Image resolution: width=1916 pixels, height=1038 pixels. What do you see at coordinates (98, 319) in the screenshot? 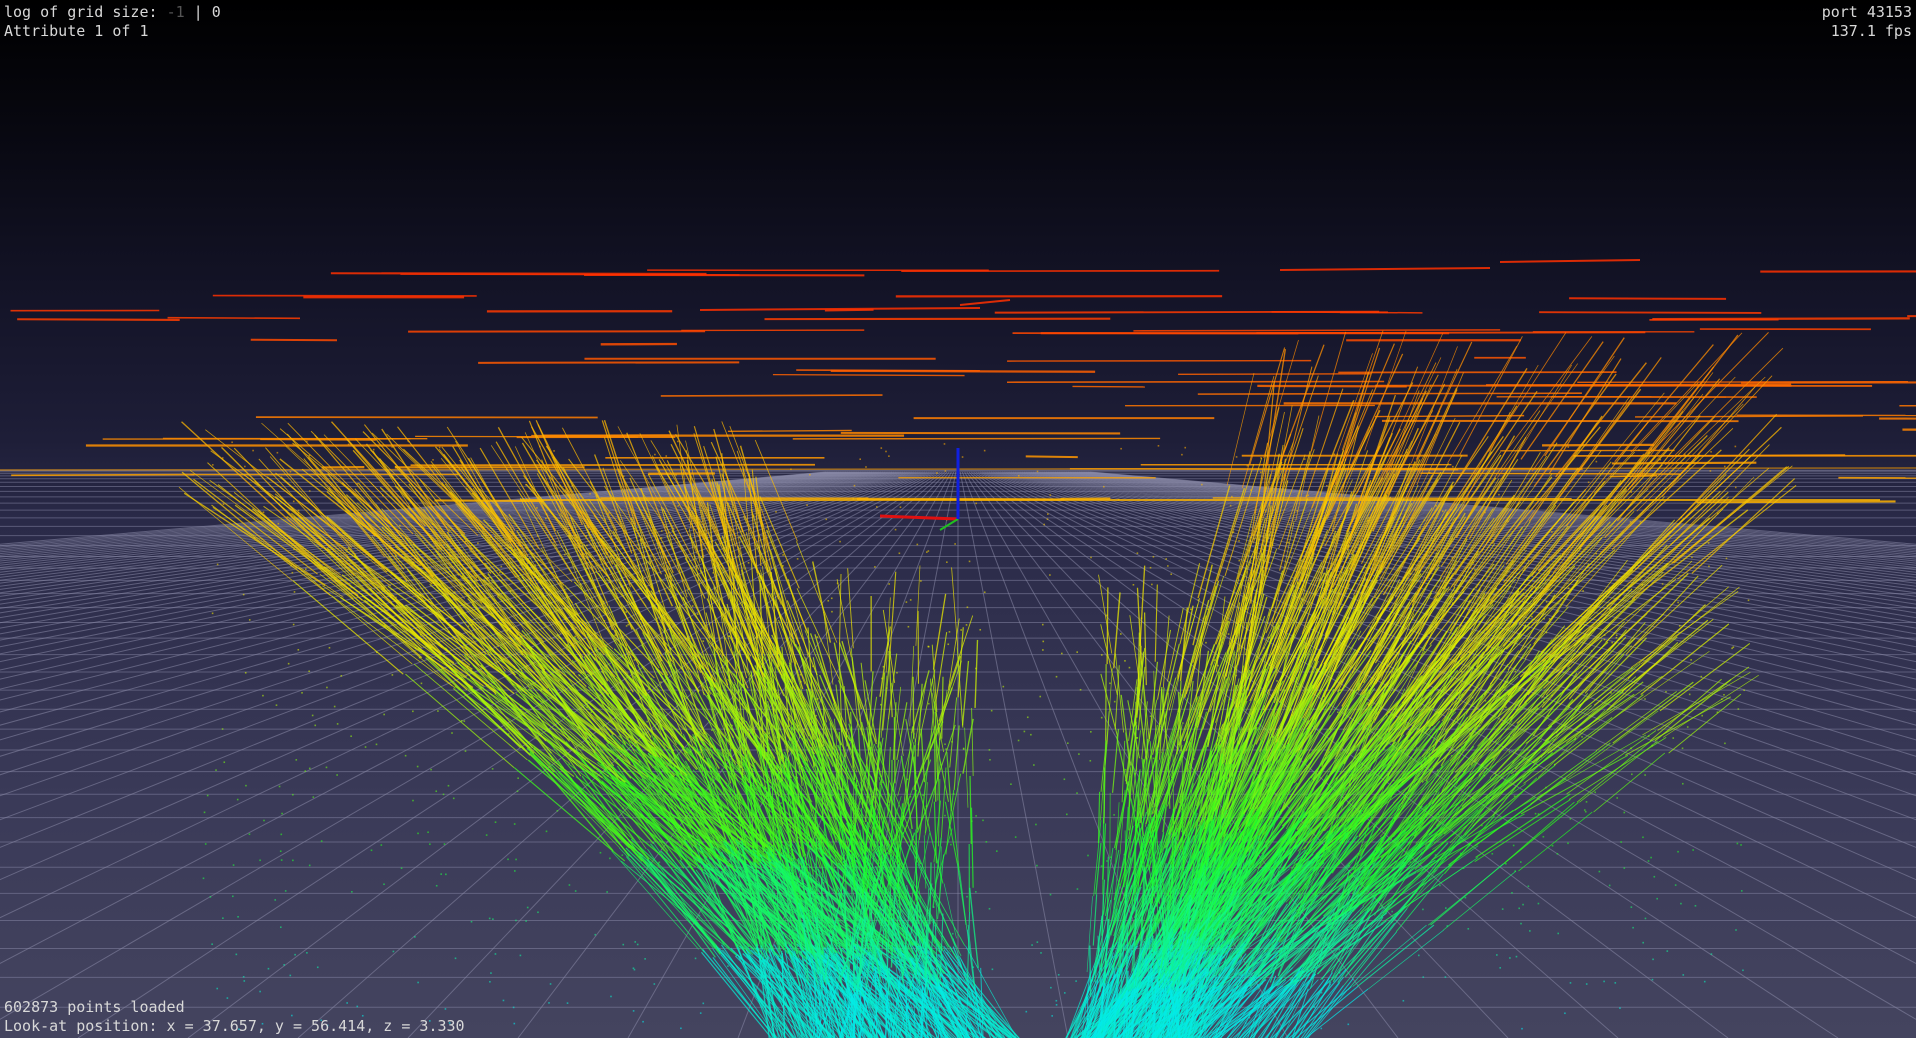
I see `cloud-streak` at bounding box center [98, 319].